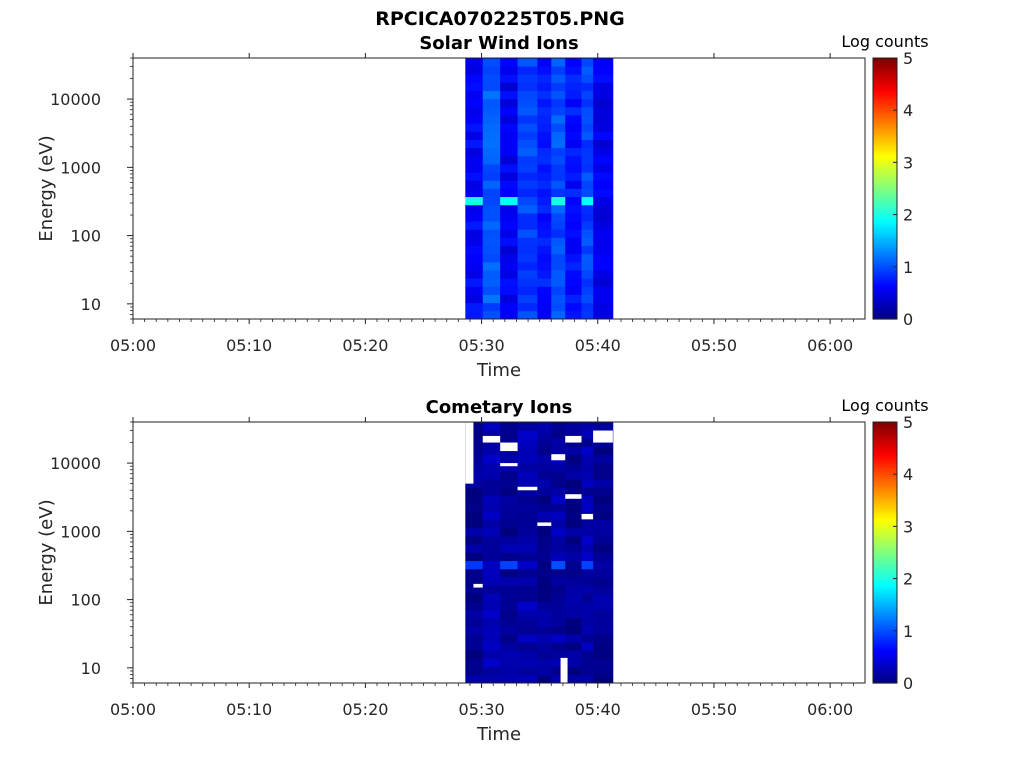 This screenshot has height=768, width=1024. Describe the element at coordinates (908, 631) in the screenshot. I see `panel2-colorbar-tick-label: 1` at that location.